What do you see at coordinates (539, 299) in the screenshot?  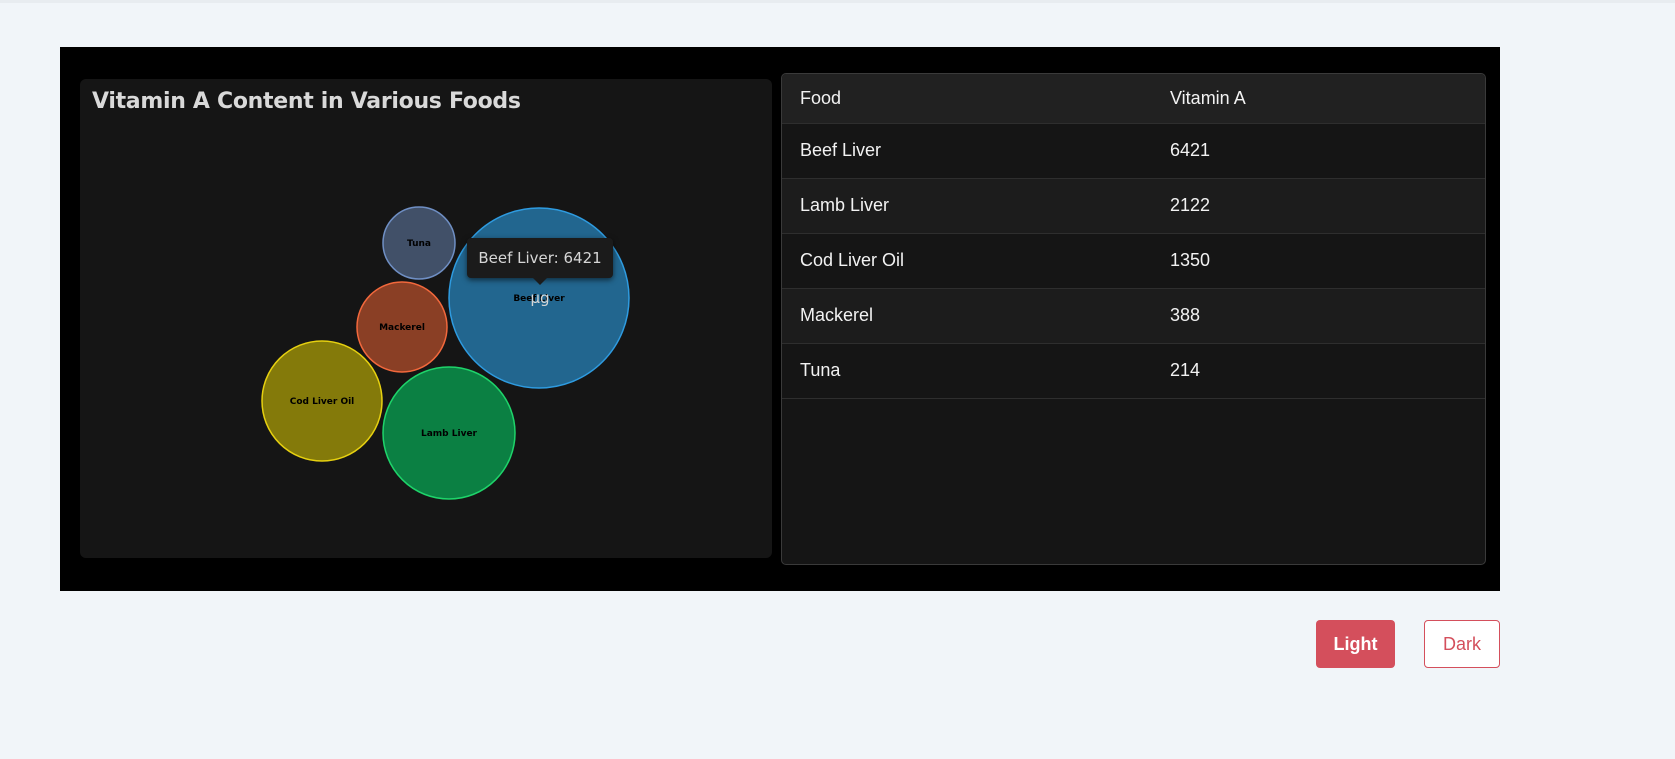 I see `svg-text: Beef Liver` at bounding box center [539, 299].